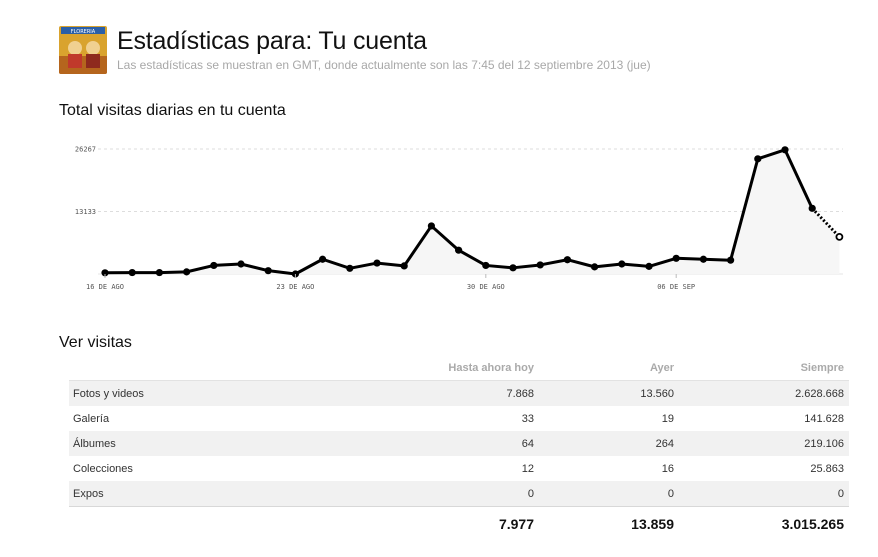  I want to click on column-header-label, so click(239, 368).